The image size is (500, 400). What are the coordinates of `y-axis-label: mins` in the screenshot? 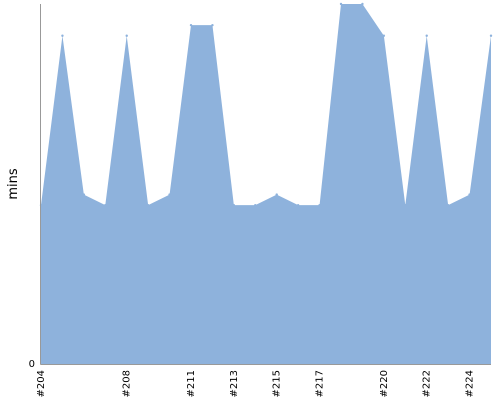 It's located at (13, 184).